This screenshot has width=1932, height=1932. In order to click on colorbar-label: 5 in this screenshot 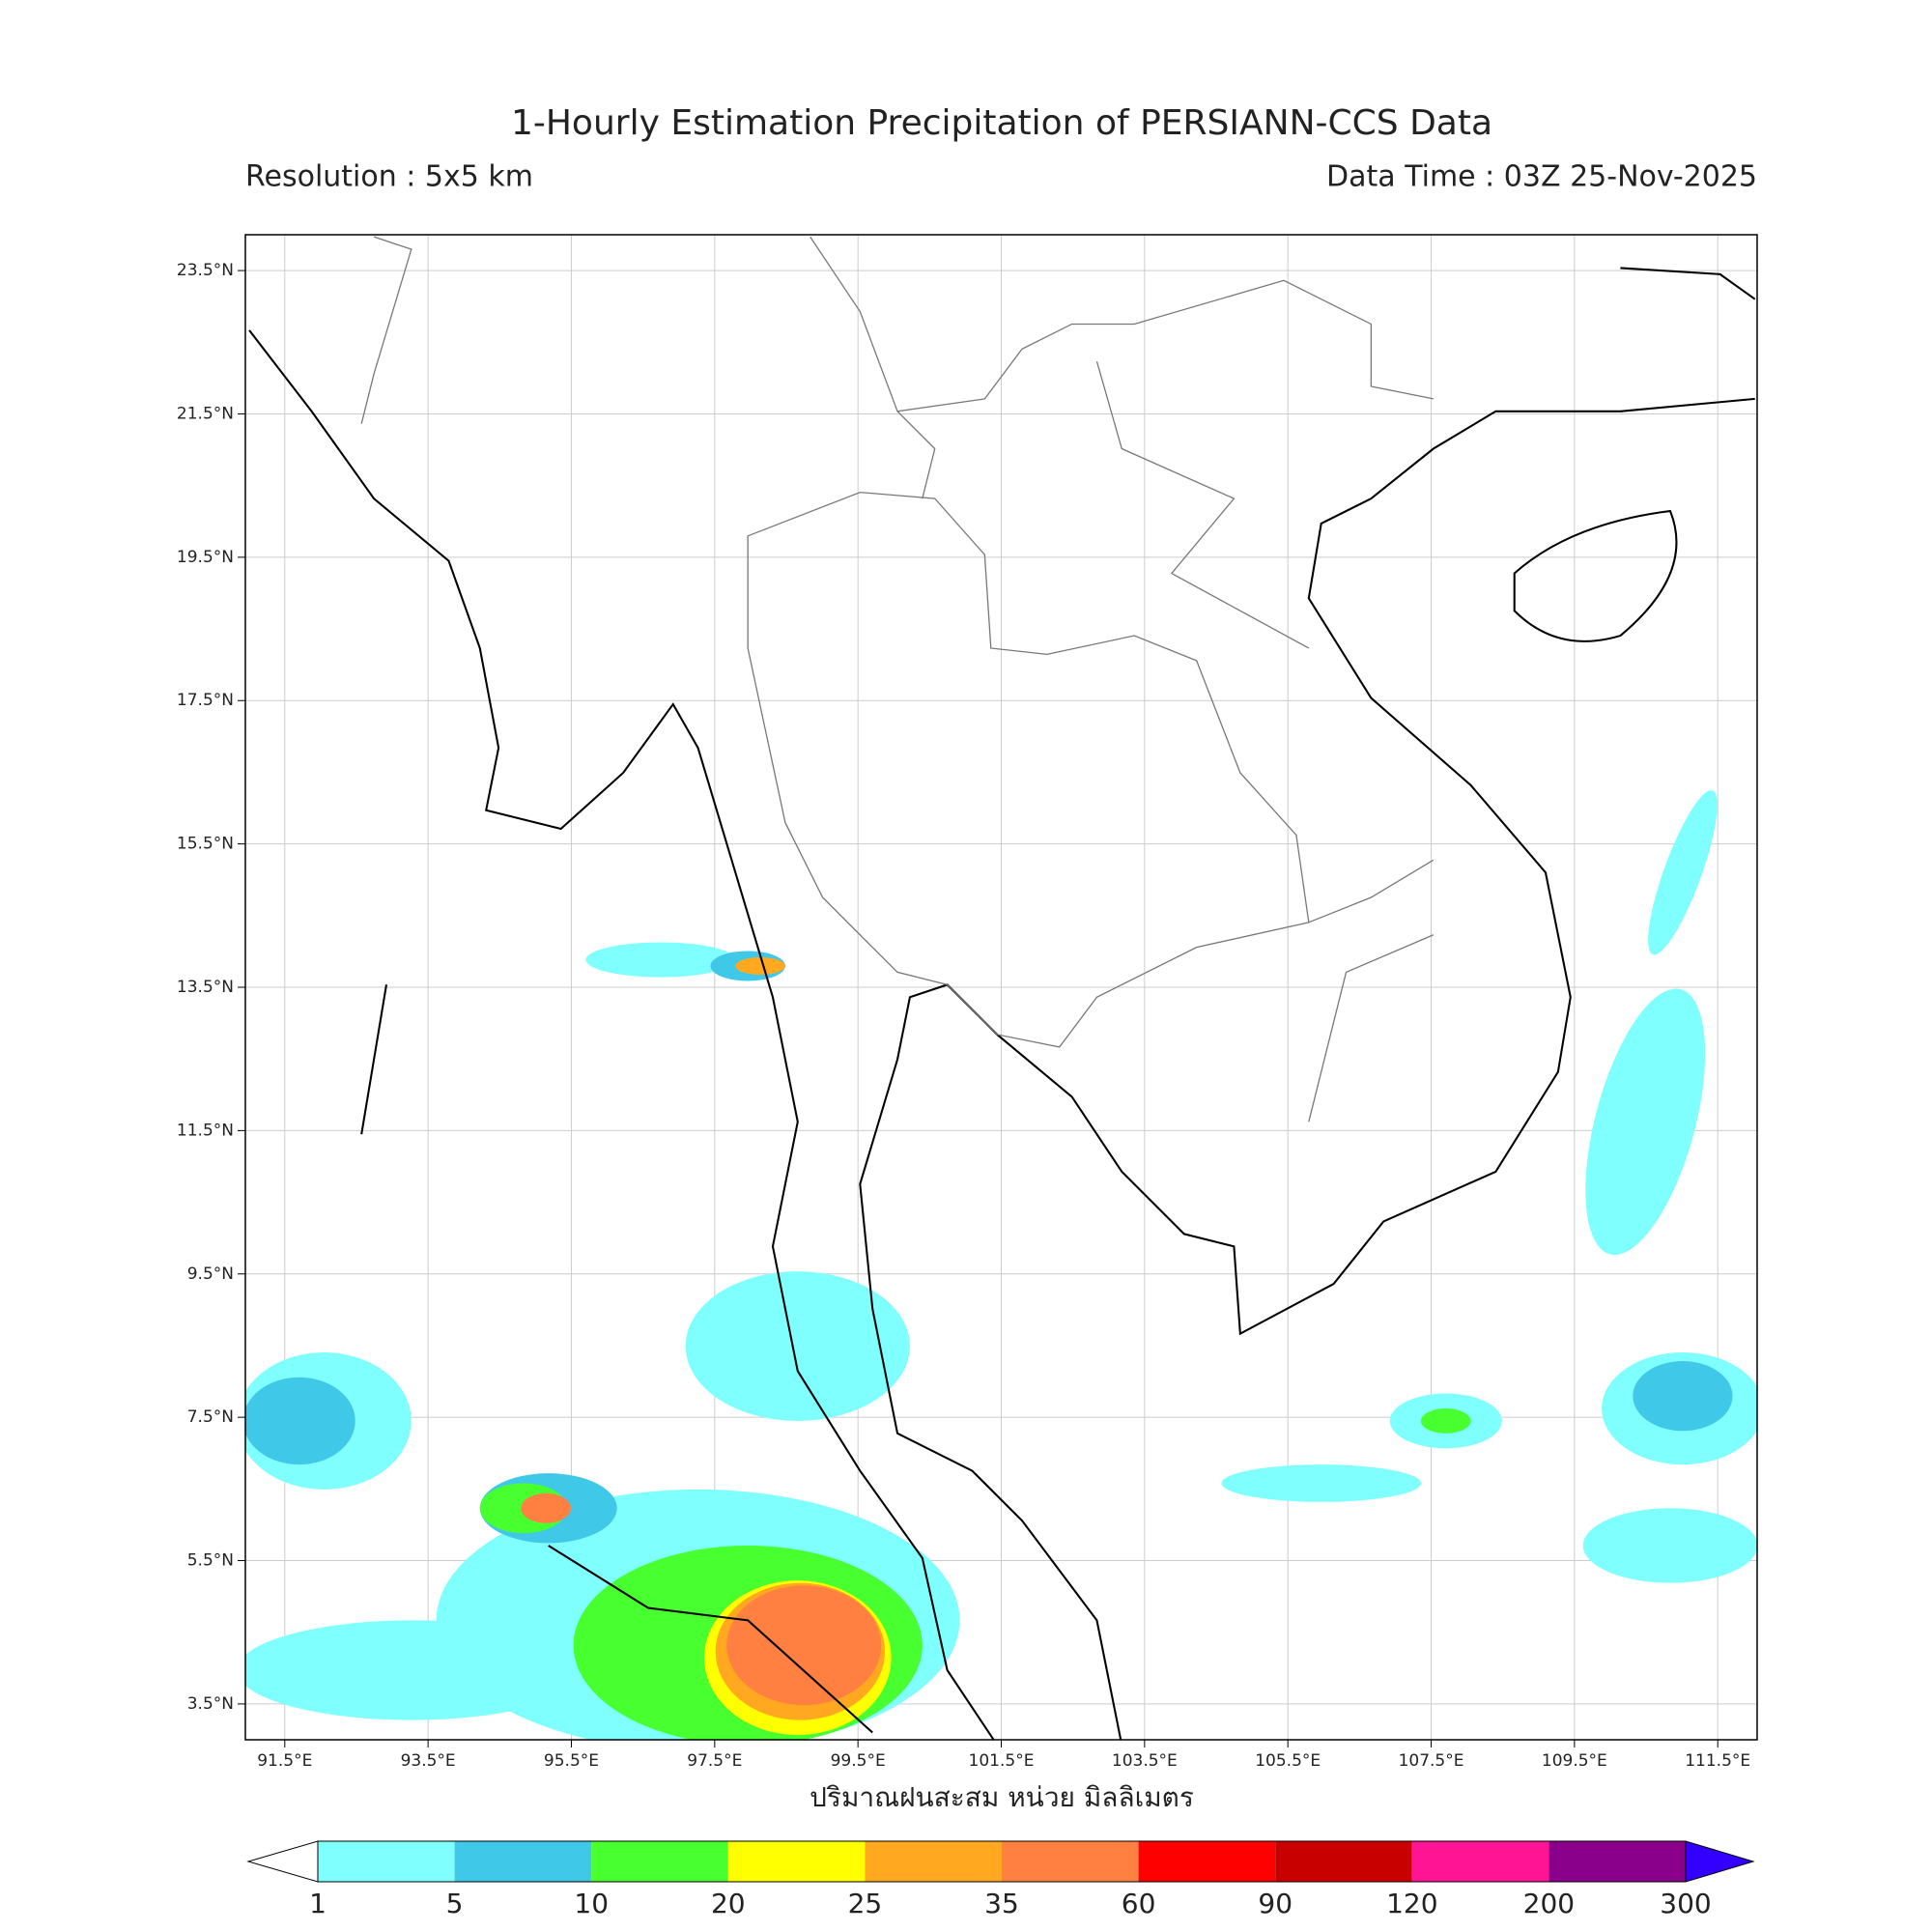, I will do `click(455, 1903)`.